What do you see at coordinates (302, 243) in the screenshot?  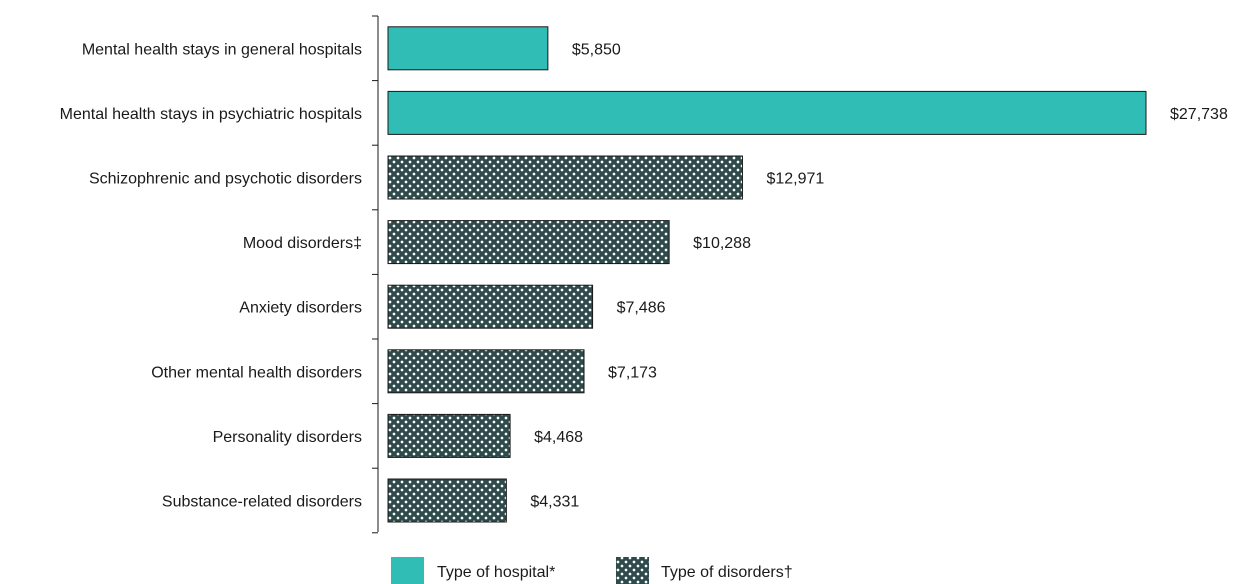 I see `category-label: Mood disorders‡` at bounding box center [302, 243].